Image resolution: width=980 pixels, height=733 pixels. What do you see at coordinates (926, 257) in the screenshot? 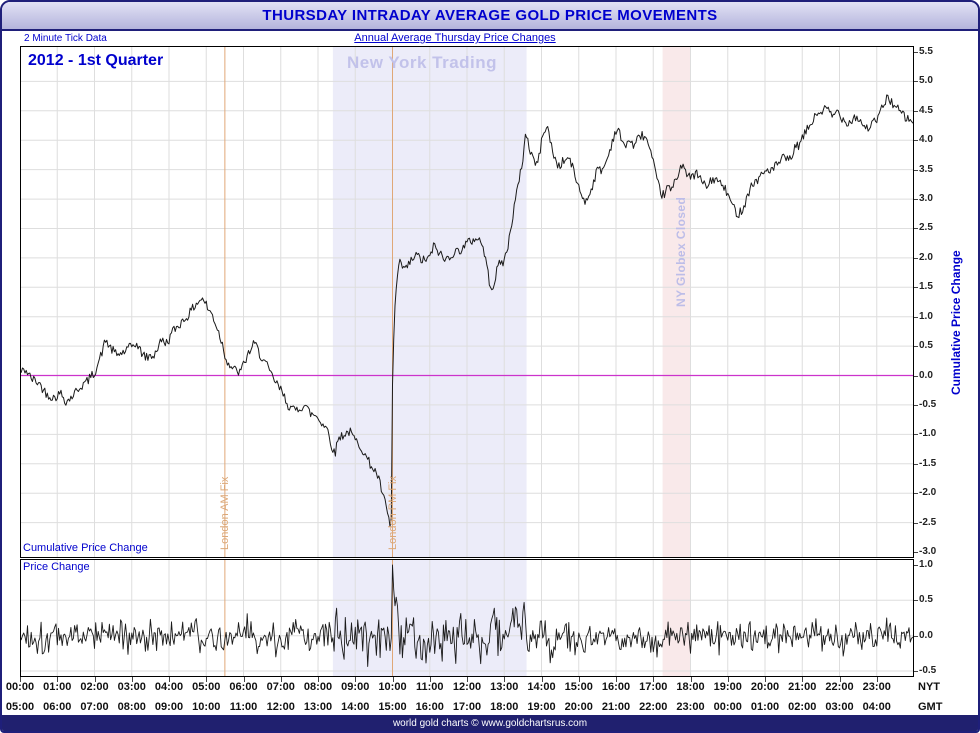
I see `y-tick-label: 2.0` at bounding box center [926, 257].